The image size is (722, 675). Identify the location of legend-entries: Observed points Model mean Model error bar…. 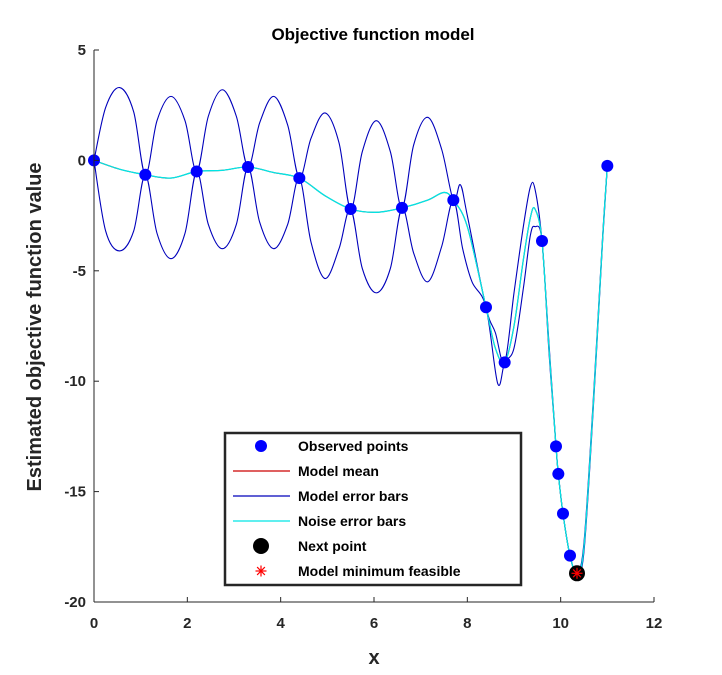
(347, 508).